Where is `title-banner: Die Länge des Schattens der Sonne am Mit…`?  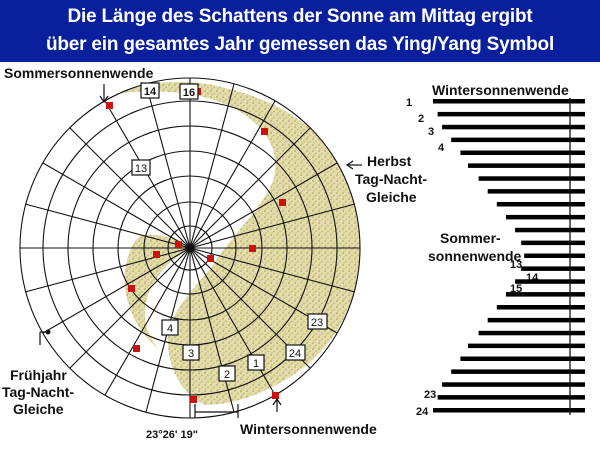 title-banner: Die Länge des Schattens der Sonne am Mit… is located at coordinates (300, 31).